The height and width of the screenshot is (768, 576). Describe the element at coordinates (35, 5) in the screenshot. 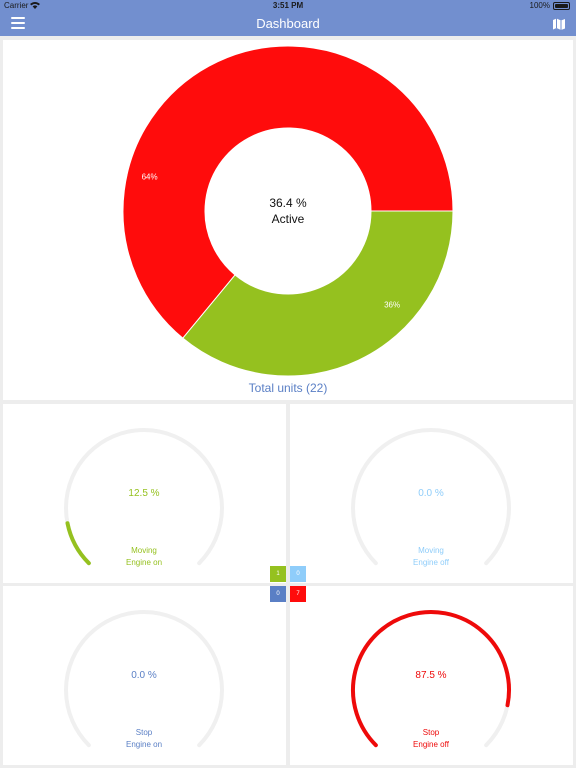

I see `wifi-icon` at that location.